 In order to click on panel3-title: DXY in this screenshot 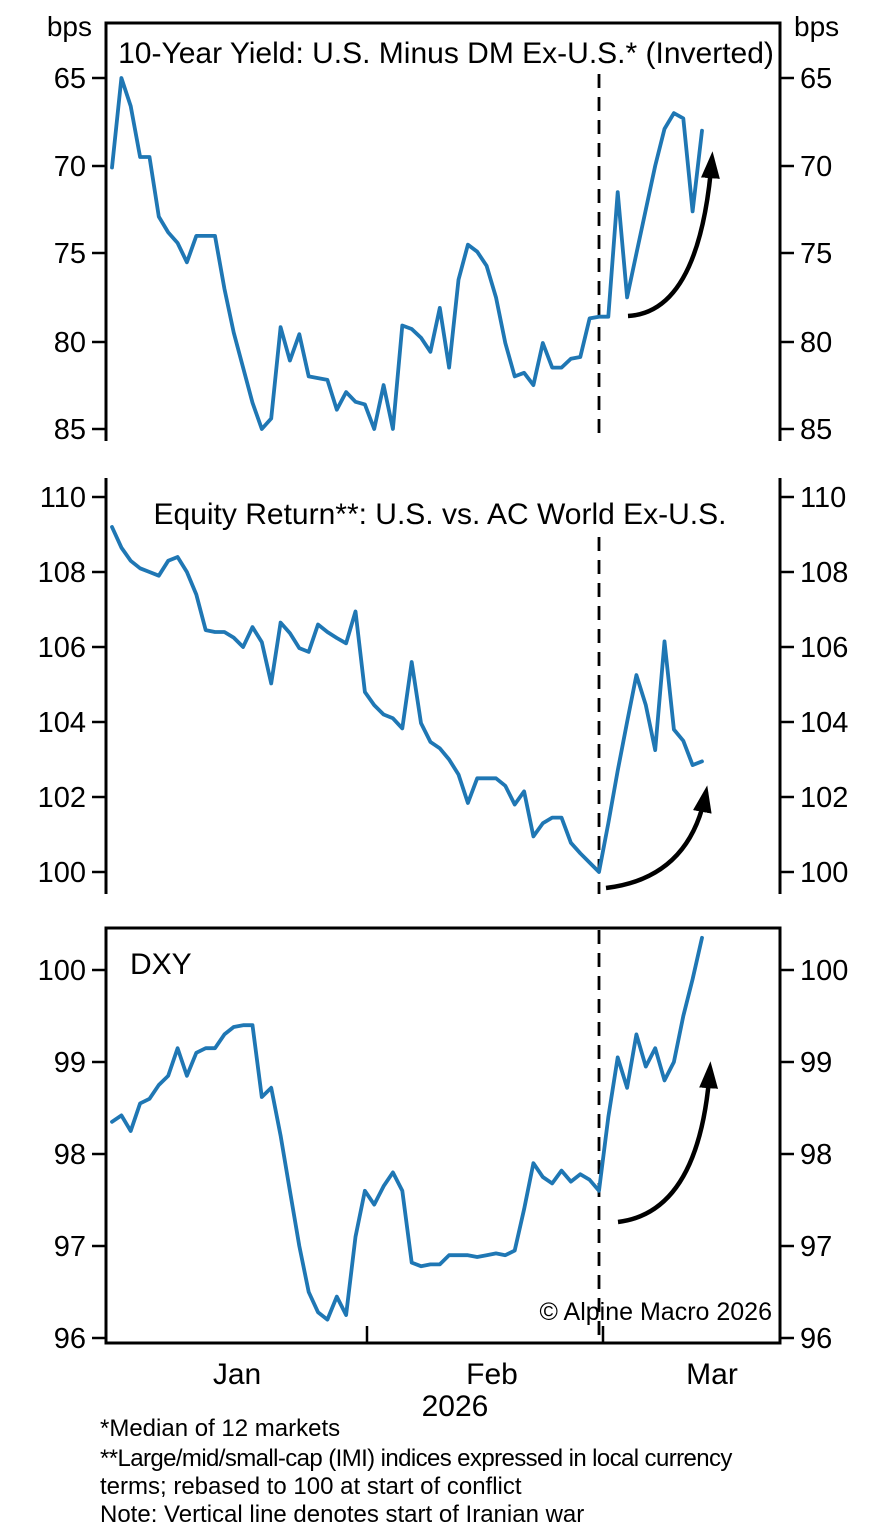, I will do `click(161, 964)`.